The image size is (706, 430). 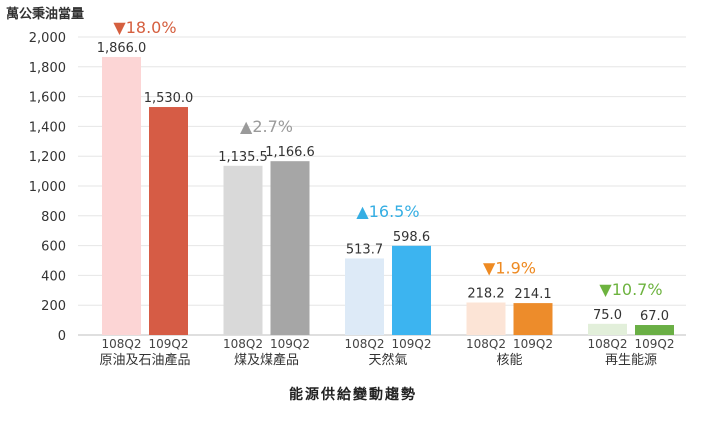 I want to click on value-label: 67.0, so click(x=654, y=316).